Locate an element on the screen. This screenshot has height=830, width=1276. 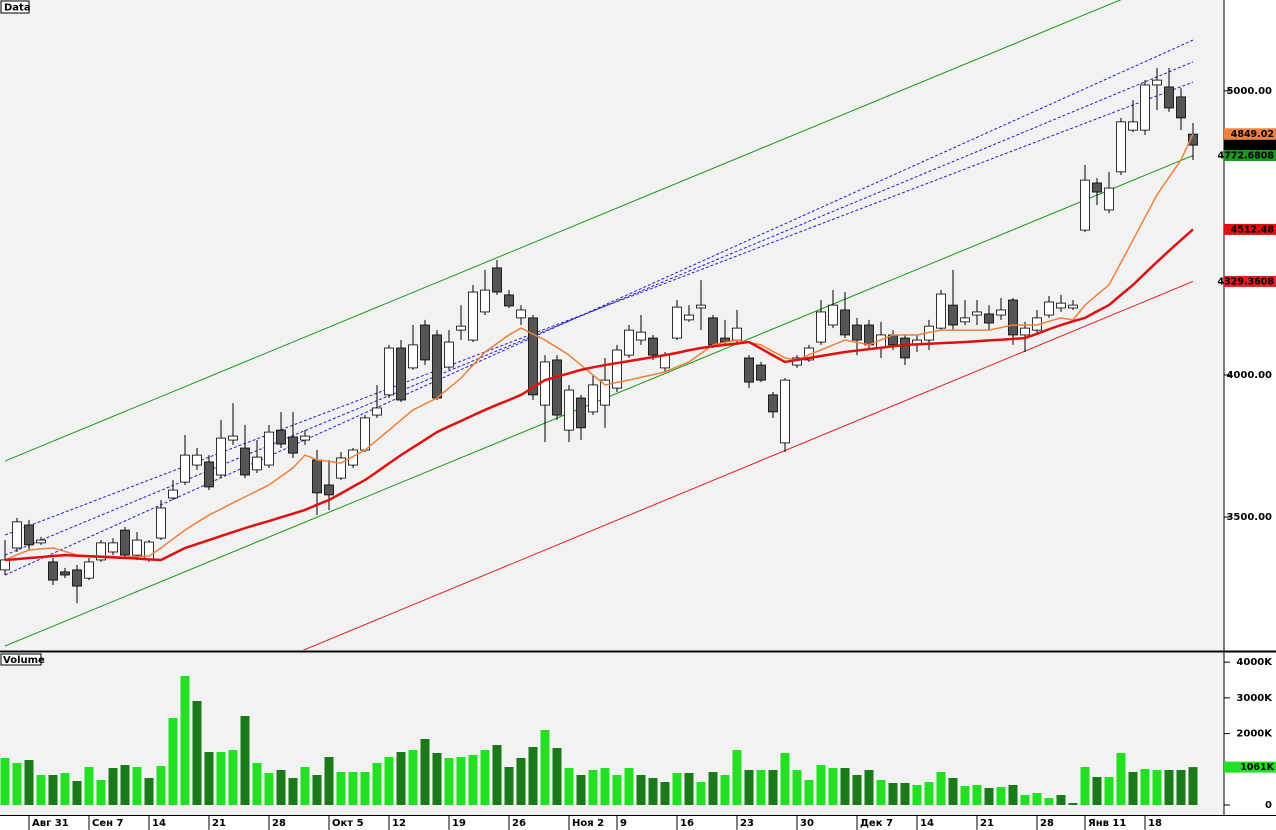
x-tick-label: Янв 11 is located at coordinates (1107, 823).